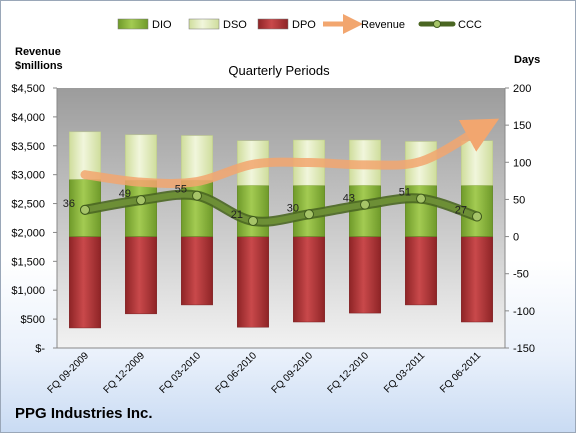 This screenshot has height=434, width=576. Describe the element at coordinates (28, 262) in the screenshot. I see `left-tick-label: $1,500` at that location.